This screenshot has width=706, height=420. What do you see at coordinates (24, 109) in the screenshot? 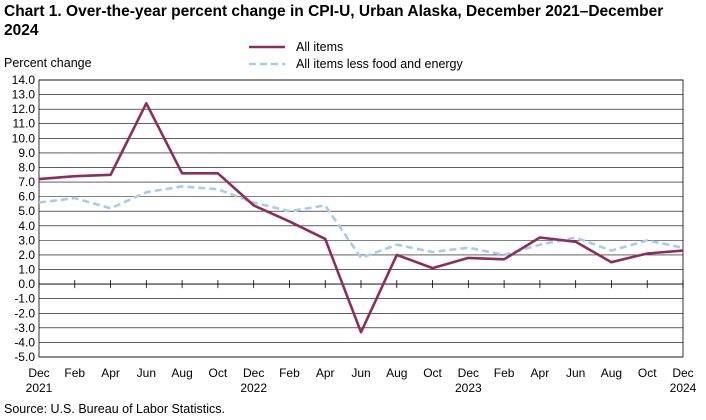
I see `y-tick-label: 12.0` at bounding box center [24, 109].